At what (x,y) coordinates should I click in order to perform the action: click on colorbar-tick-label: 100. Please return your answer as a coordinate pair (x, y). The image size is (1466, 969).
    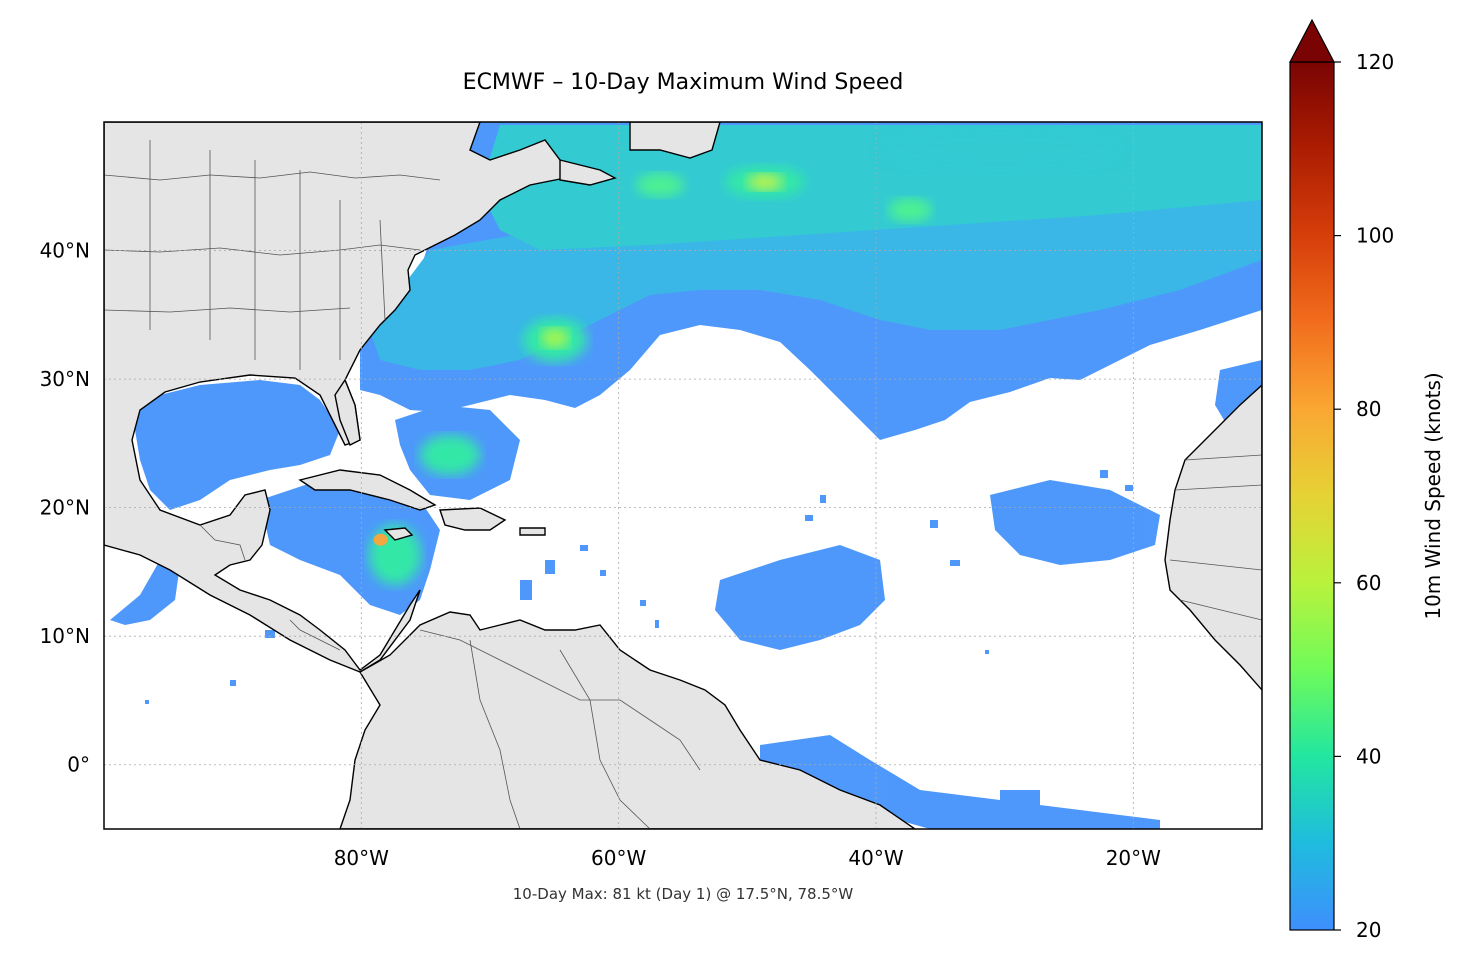
    Looking at the image, I should click on (1375, 236).